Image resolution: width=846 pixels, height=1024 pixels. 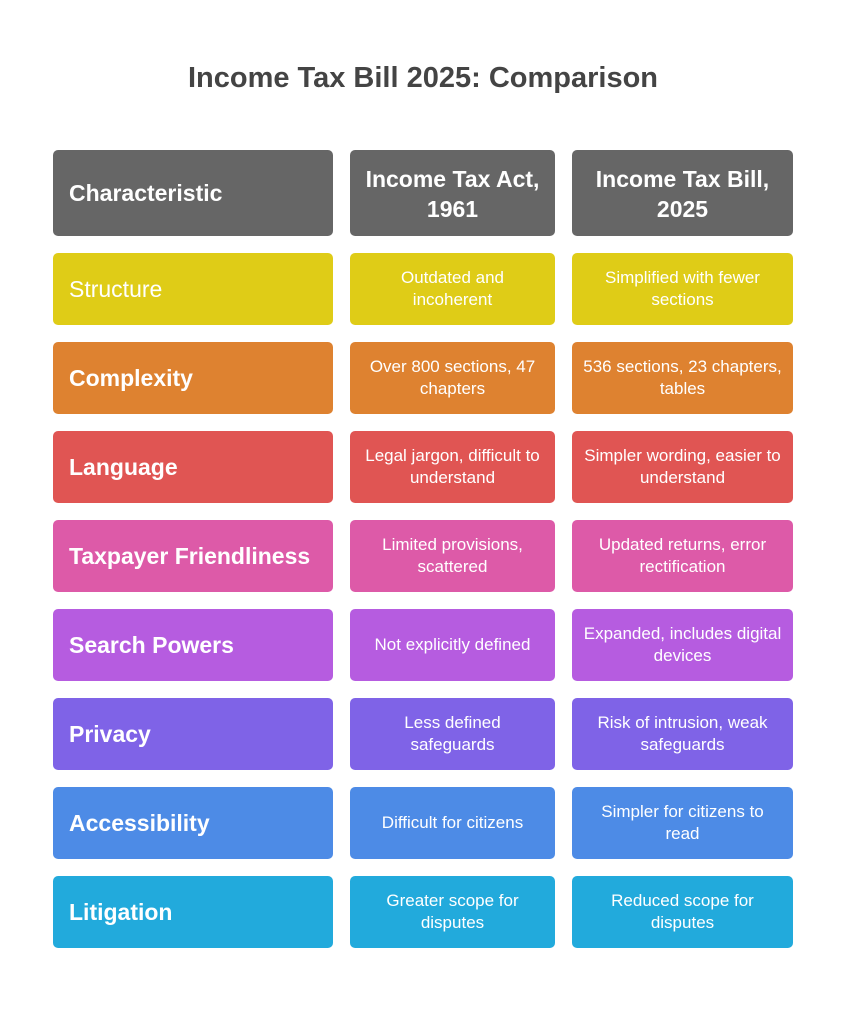 What do you see at coordinates (682, 556) in the screenshot?
I see `bill-2025-cell: Updated returns, error rectification` at bounding box center [682, 556].